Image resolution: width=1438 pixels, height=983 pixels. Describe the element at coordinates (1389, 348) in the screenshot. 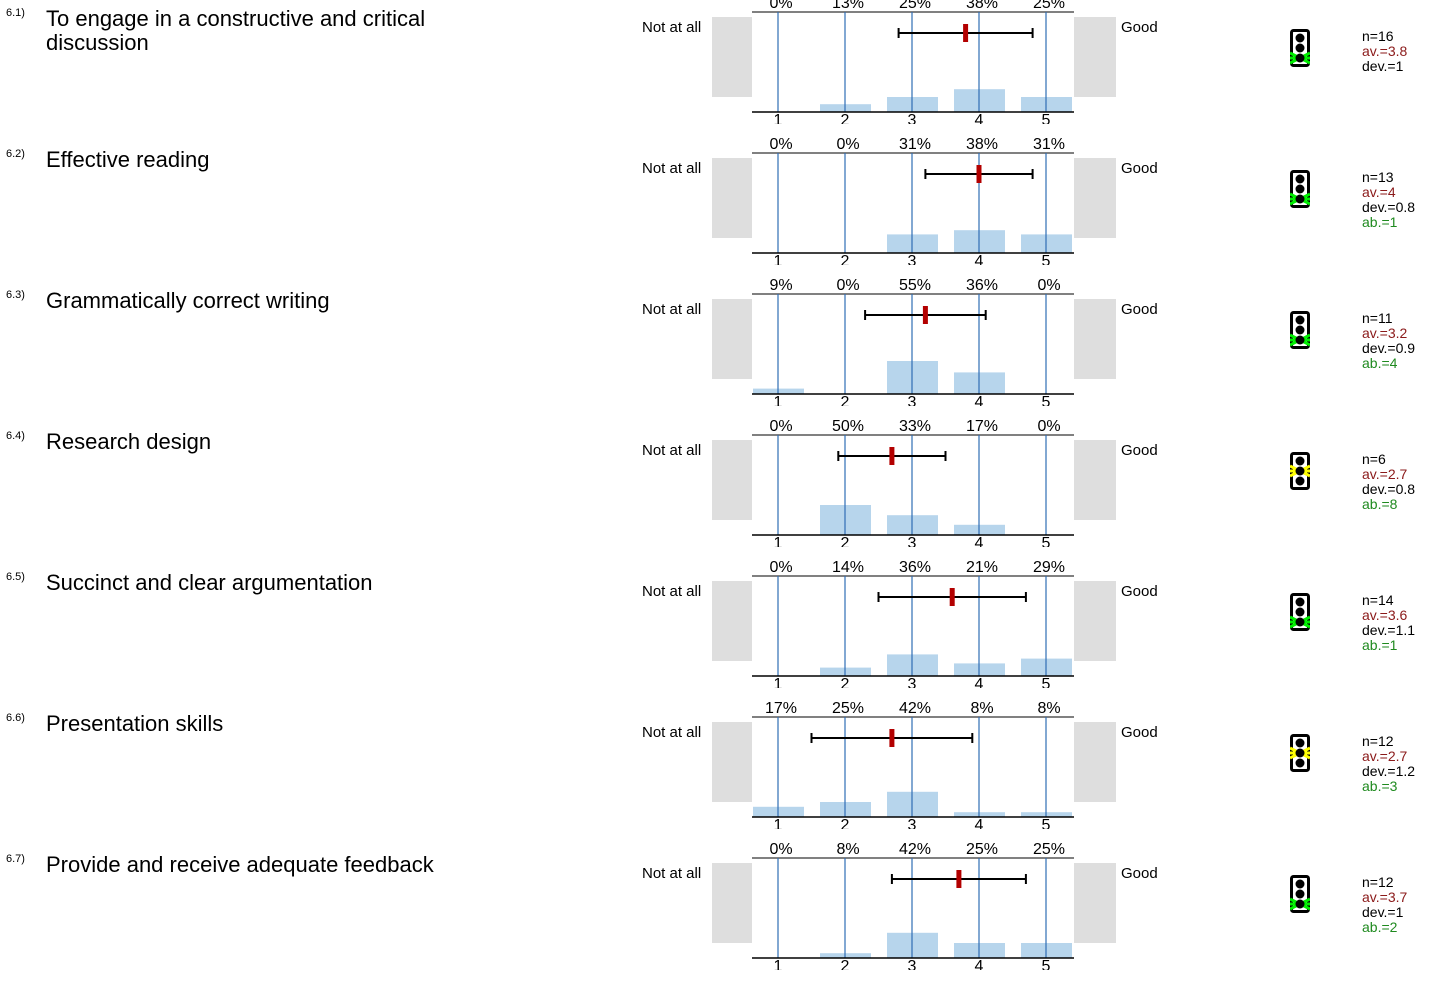

I see `stat-deviation: dev.=0.9` at that location.